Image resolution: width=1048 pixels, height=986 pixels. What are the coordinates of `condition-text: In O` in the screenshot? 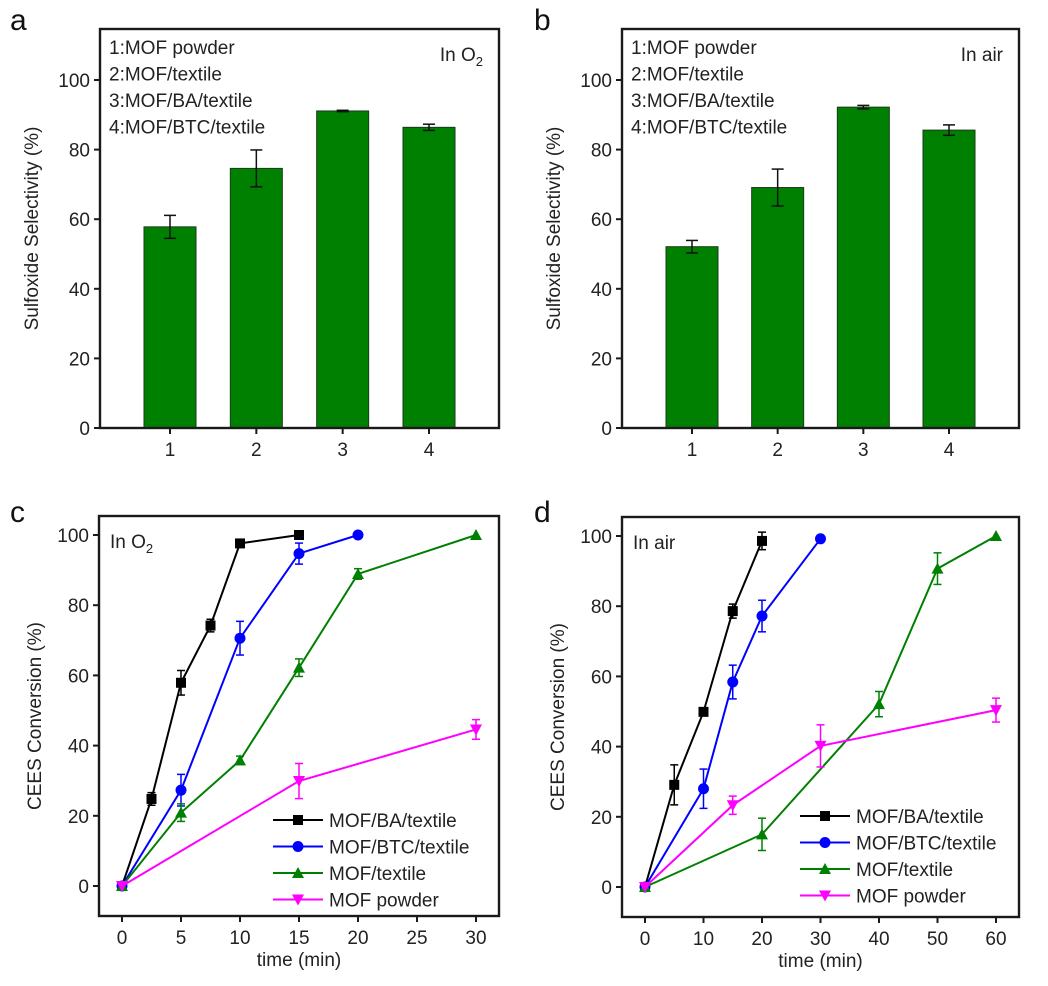 It's located at (458, 55).